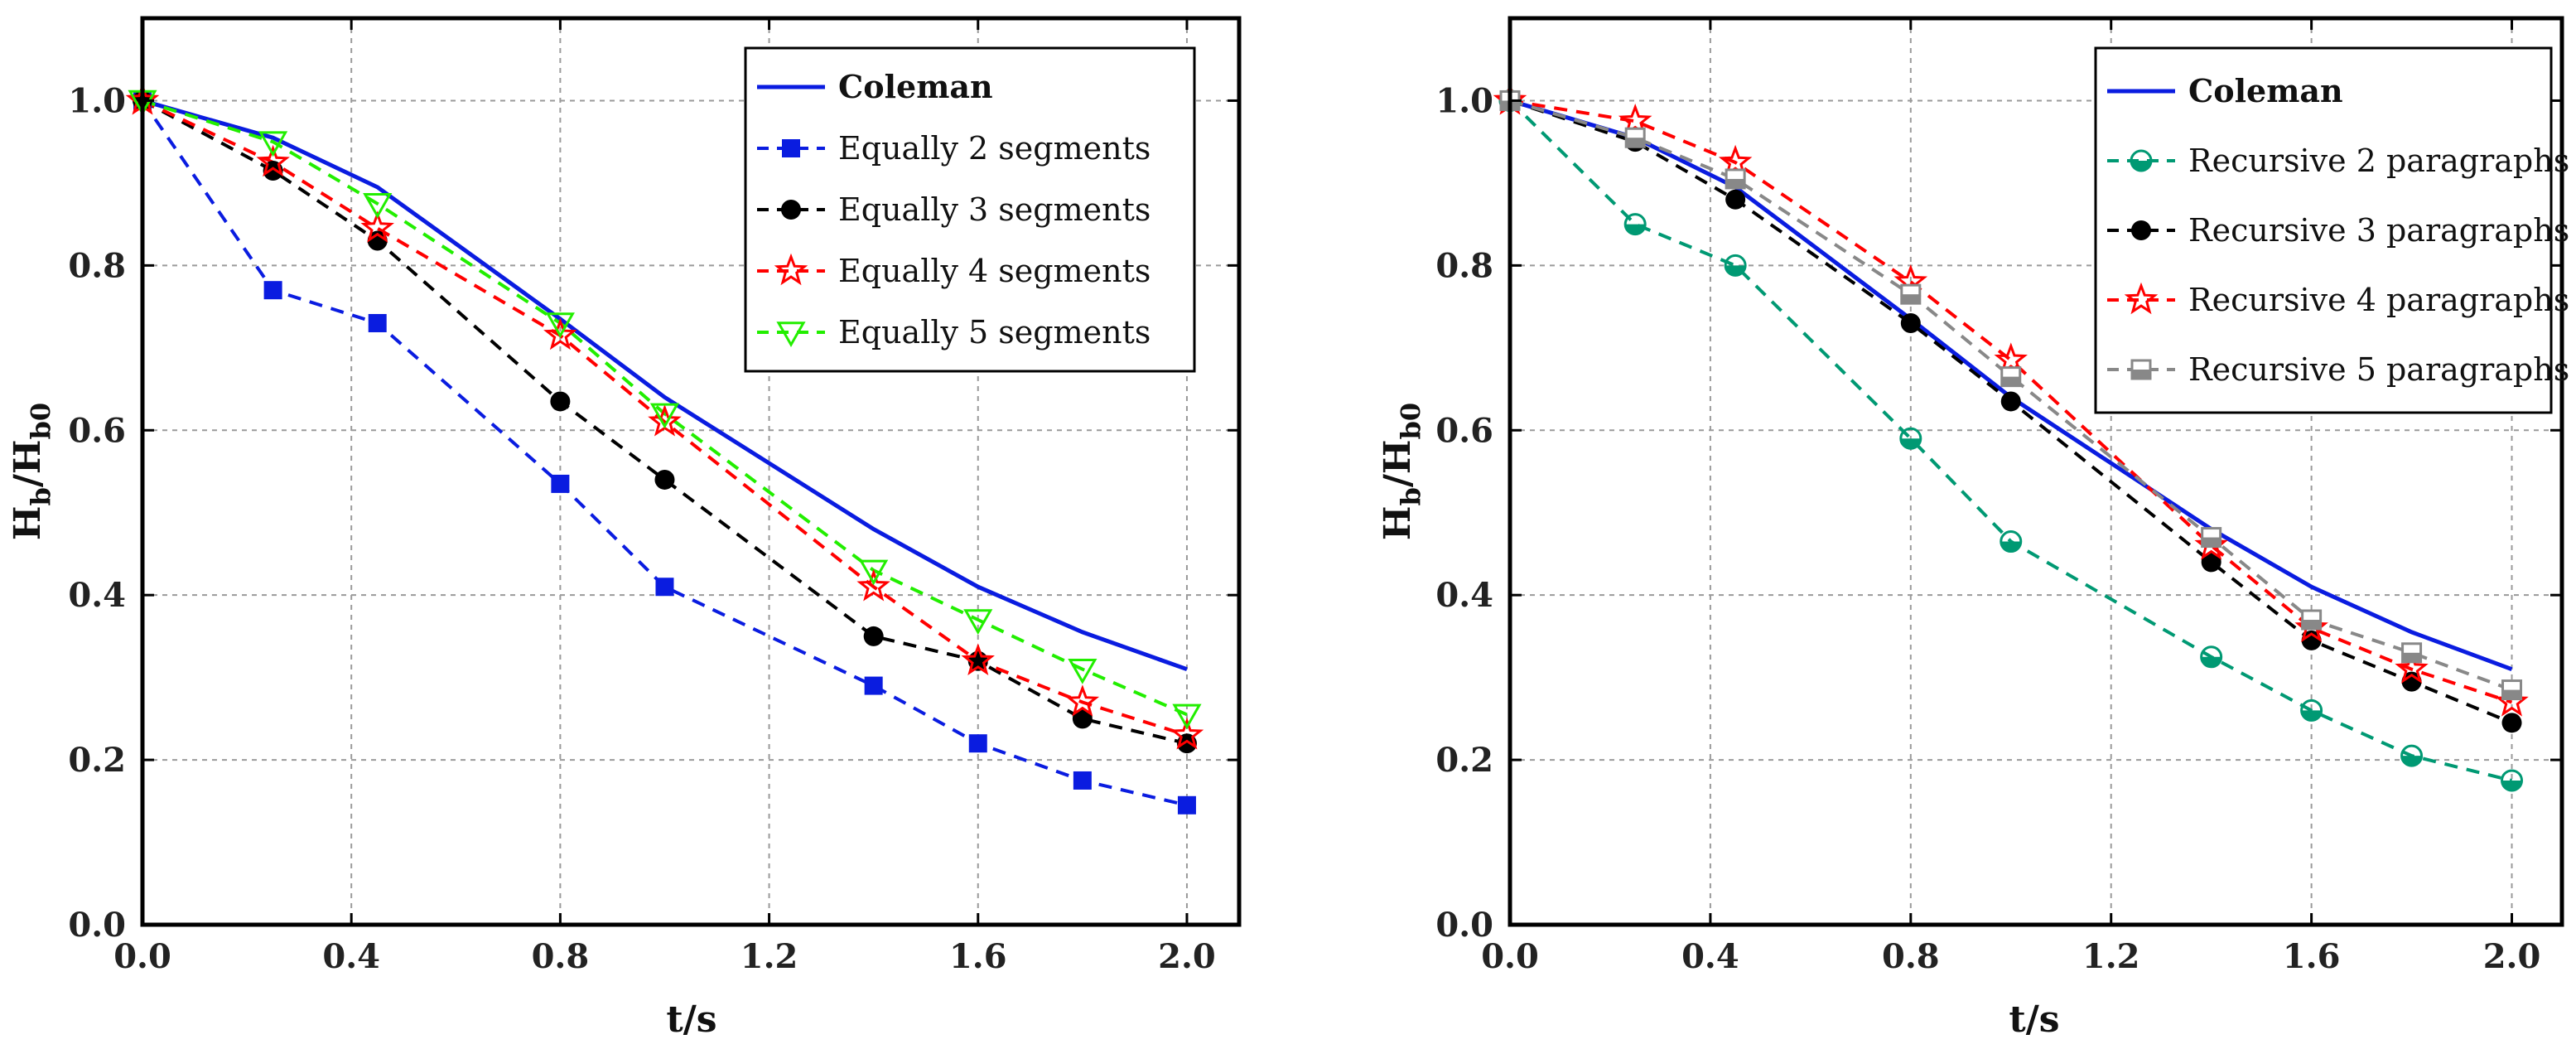 The image size is (2576, 1049). I want to click on legend-item-recursive-3-paragraphs: Recursive 3 paragraphs, so click(2338, 231).